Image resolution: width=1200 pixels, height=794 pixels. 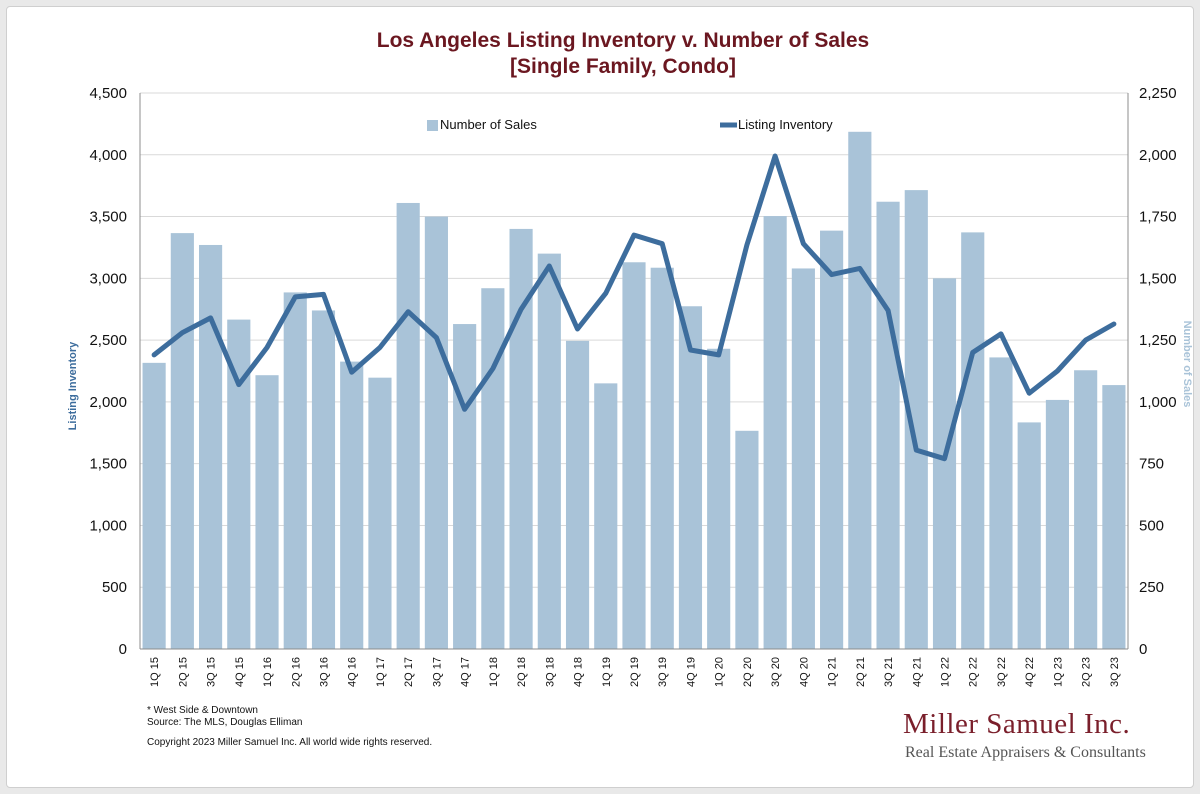 I want to click on x-tick-label: 4Q 15, so click(x=240, y=672).